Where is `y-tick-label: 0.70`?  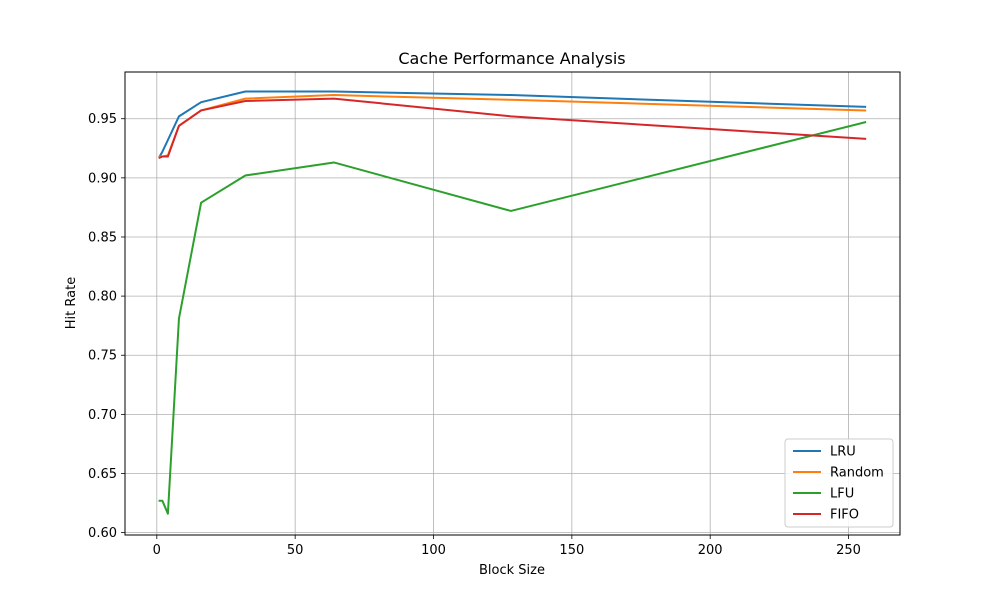
y-tick-label: 0.70 is located at coordinates (102, 415).